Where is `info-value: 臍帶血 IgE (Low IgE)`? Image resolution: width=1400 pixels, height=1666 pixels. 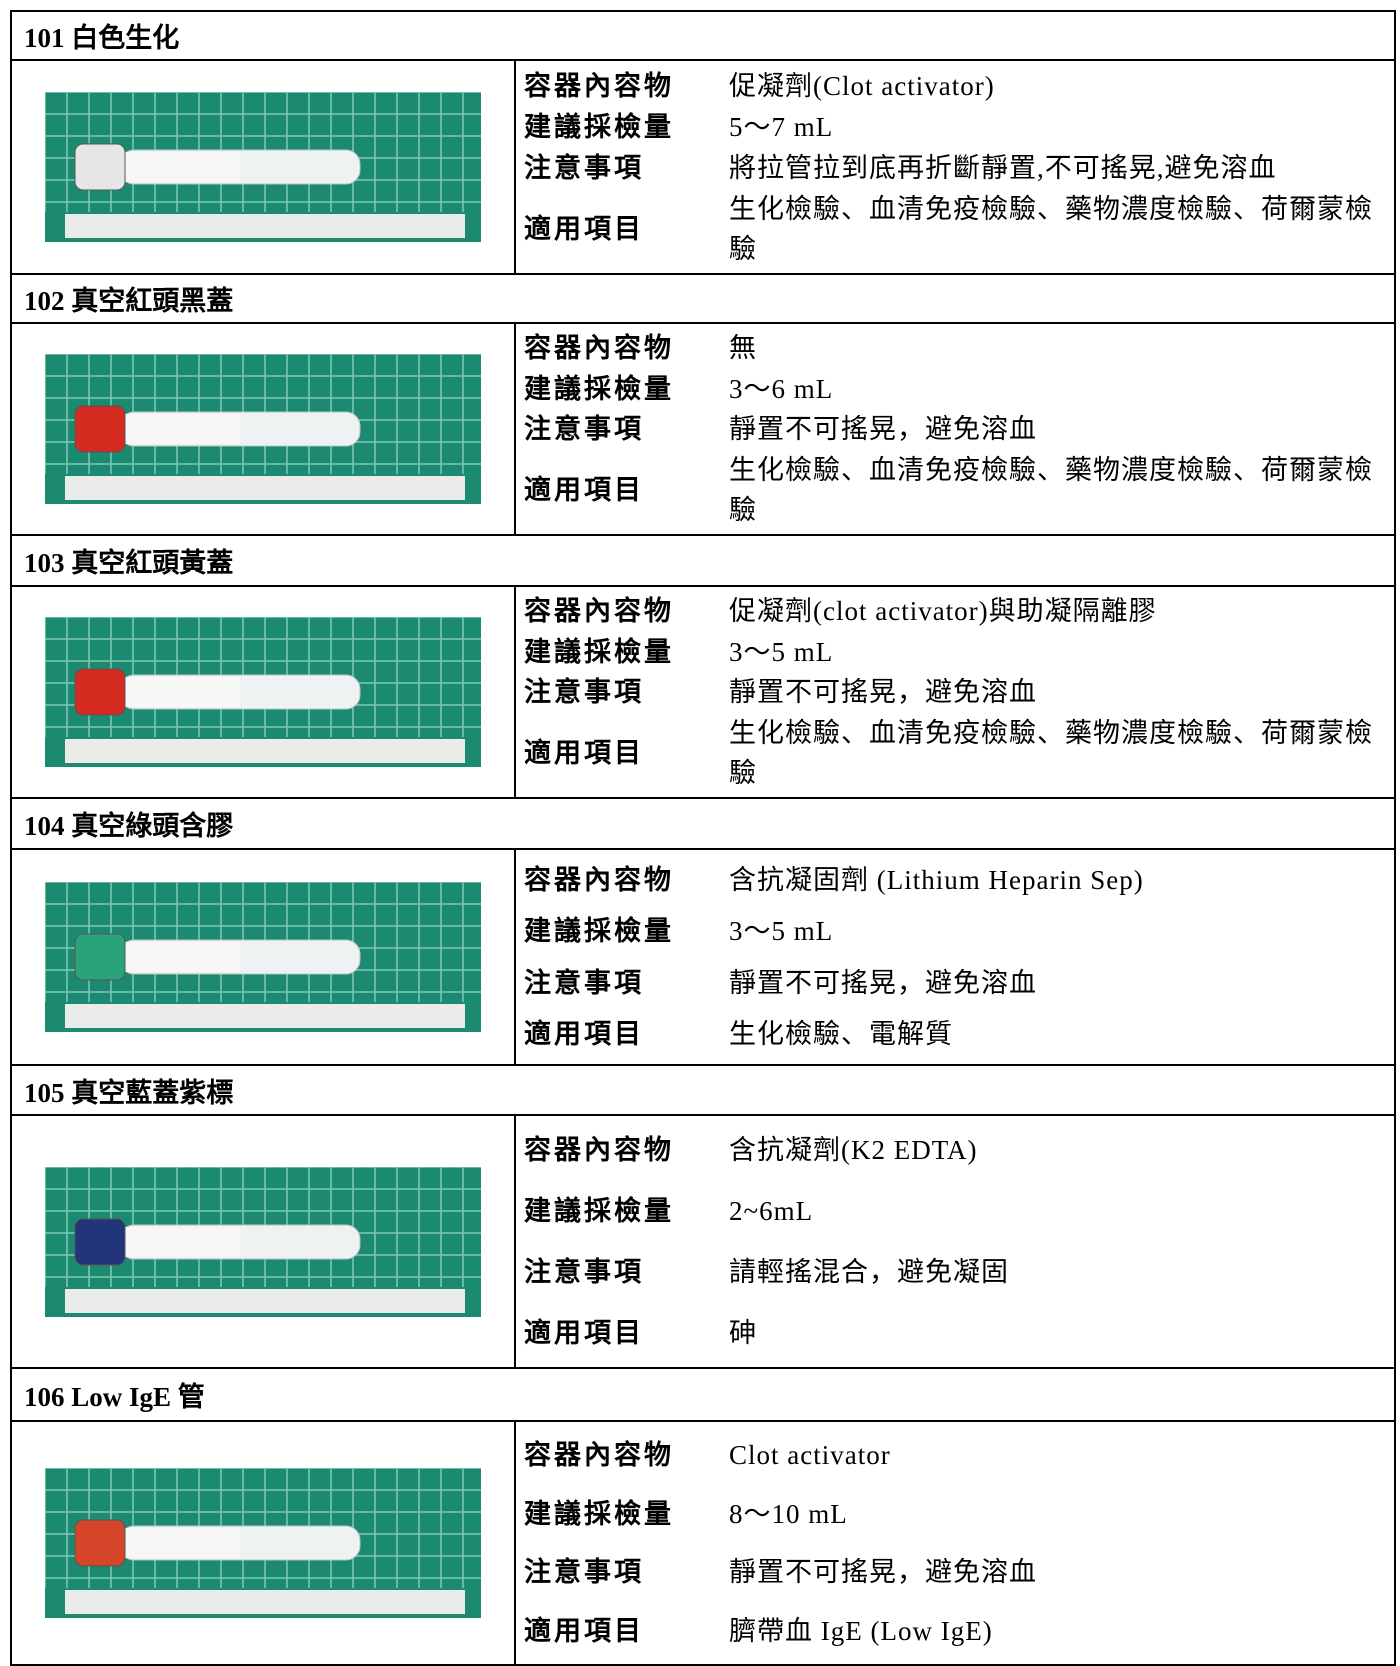
info-value: 臍帶血 IgE (Low IgE) is located at coordinates (861, 1630).